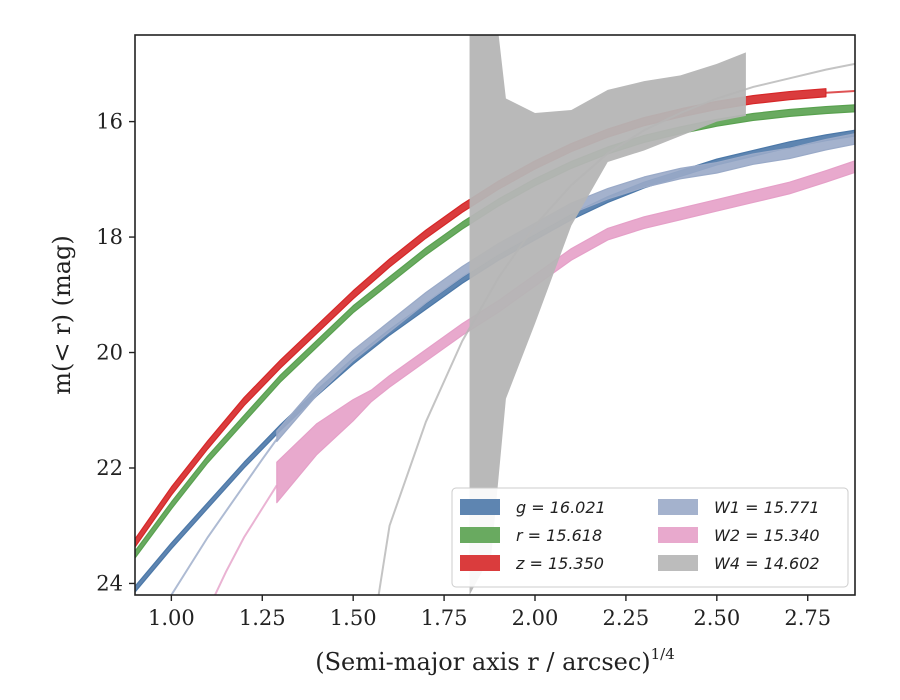  What do you see at coordinates (716, 618) in the screenshot?
I see `x-tick-label: 2.50` at bounding box center [716, 618].